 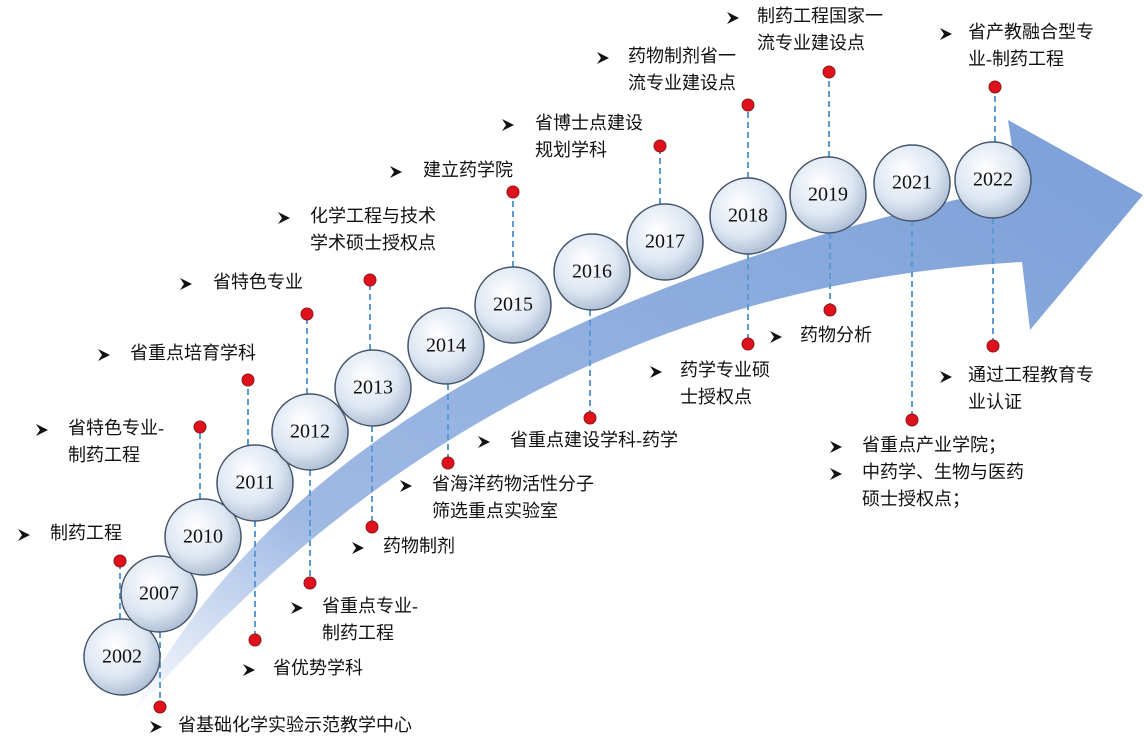 What do you see at coordinates (995, 402) in the screenshot?
I see `note-text: 业认证` at bounding box center [995, 402].